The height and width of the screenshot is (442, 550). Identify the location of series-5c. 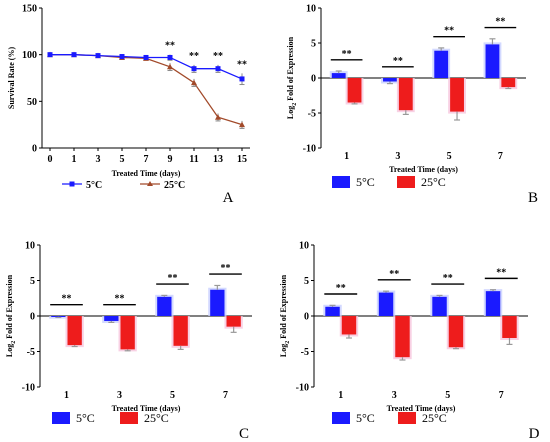
(146, 69).